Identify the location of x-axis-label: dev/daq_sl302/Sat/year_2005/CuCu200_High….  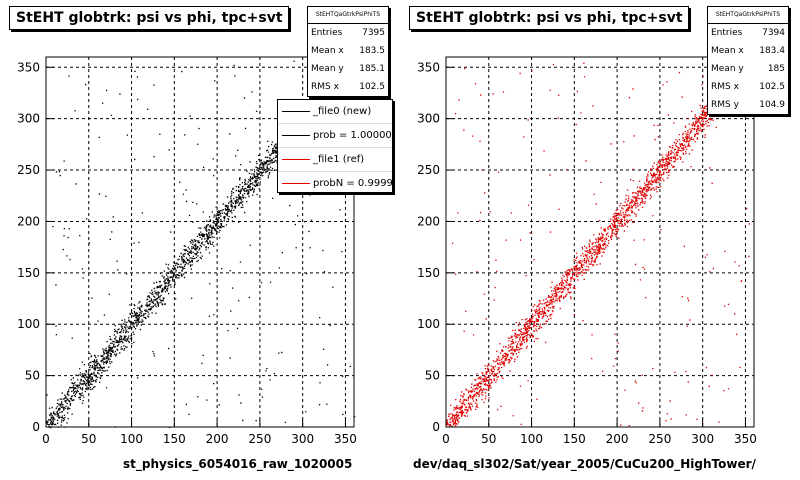
(584, 464).